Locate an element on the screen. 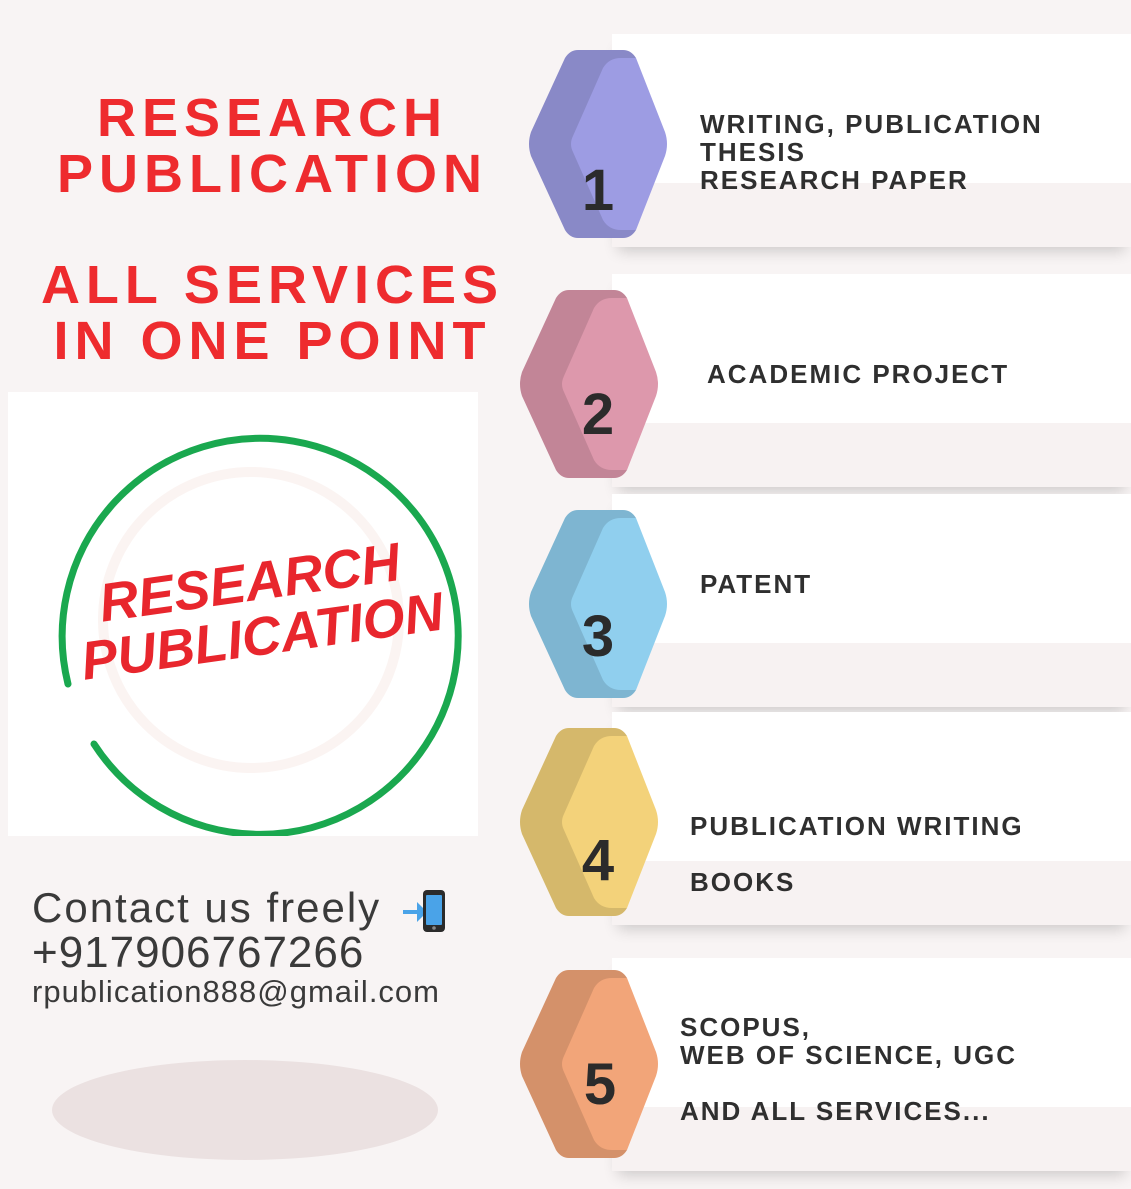 The width and height of the screenshot is (1131, 1189). number-diamond-2: 2 is located at coordinates (589, 384).